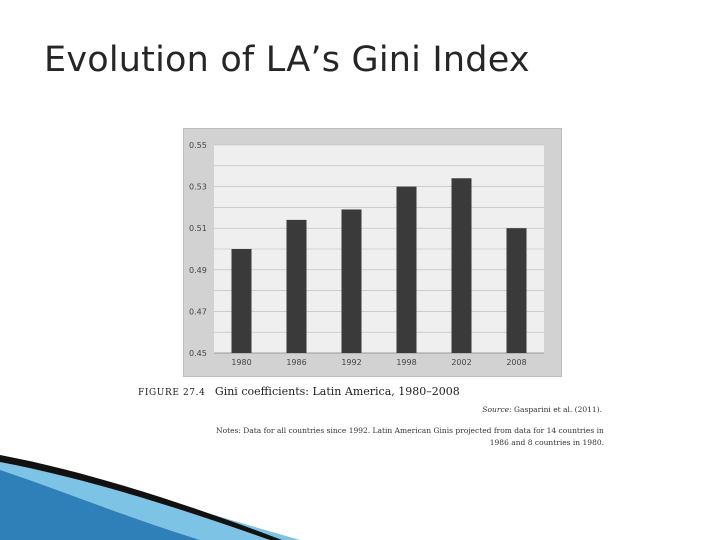 This screenshot has height=540, width=720. What do you see at coordinates (546, 442) in the screenshot?
I see `notes-line-2: 1986 and 8 countries in 1980.` at bounding box center [546, 442].